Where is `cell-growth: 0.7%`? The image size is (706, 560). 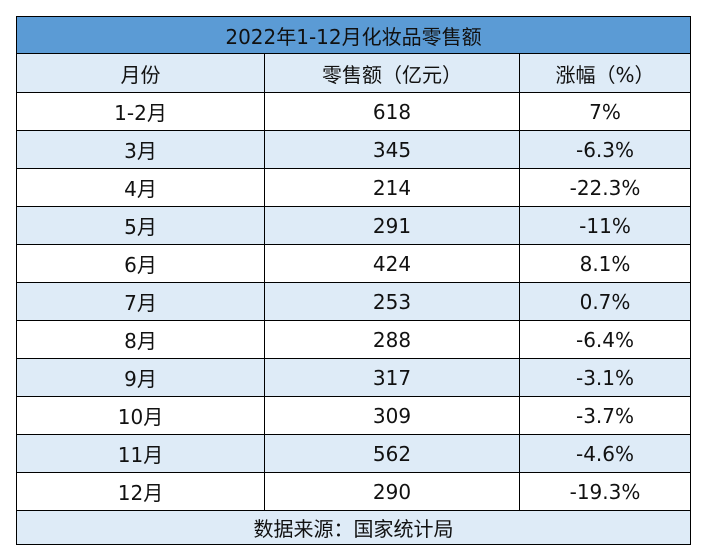
cell-growth: 0.7% is located at coordinates (605, 301).